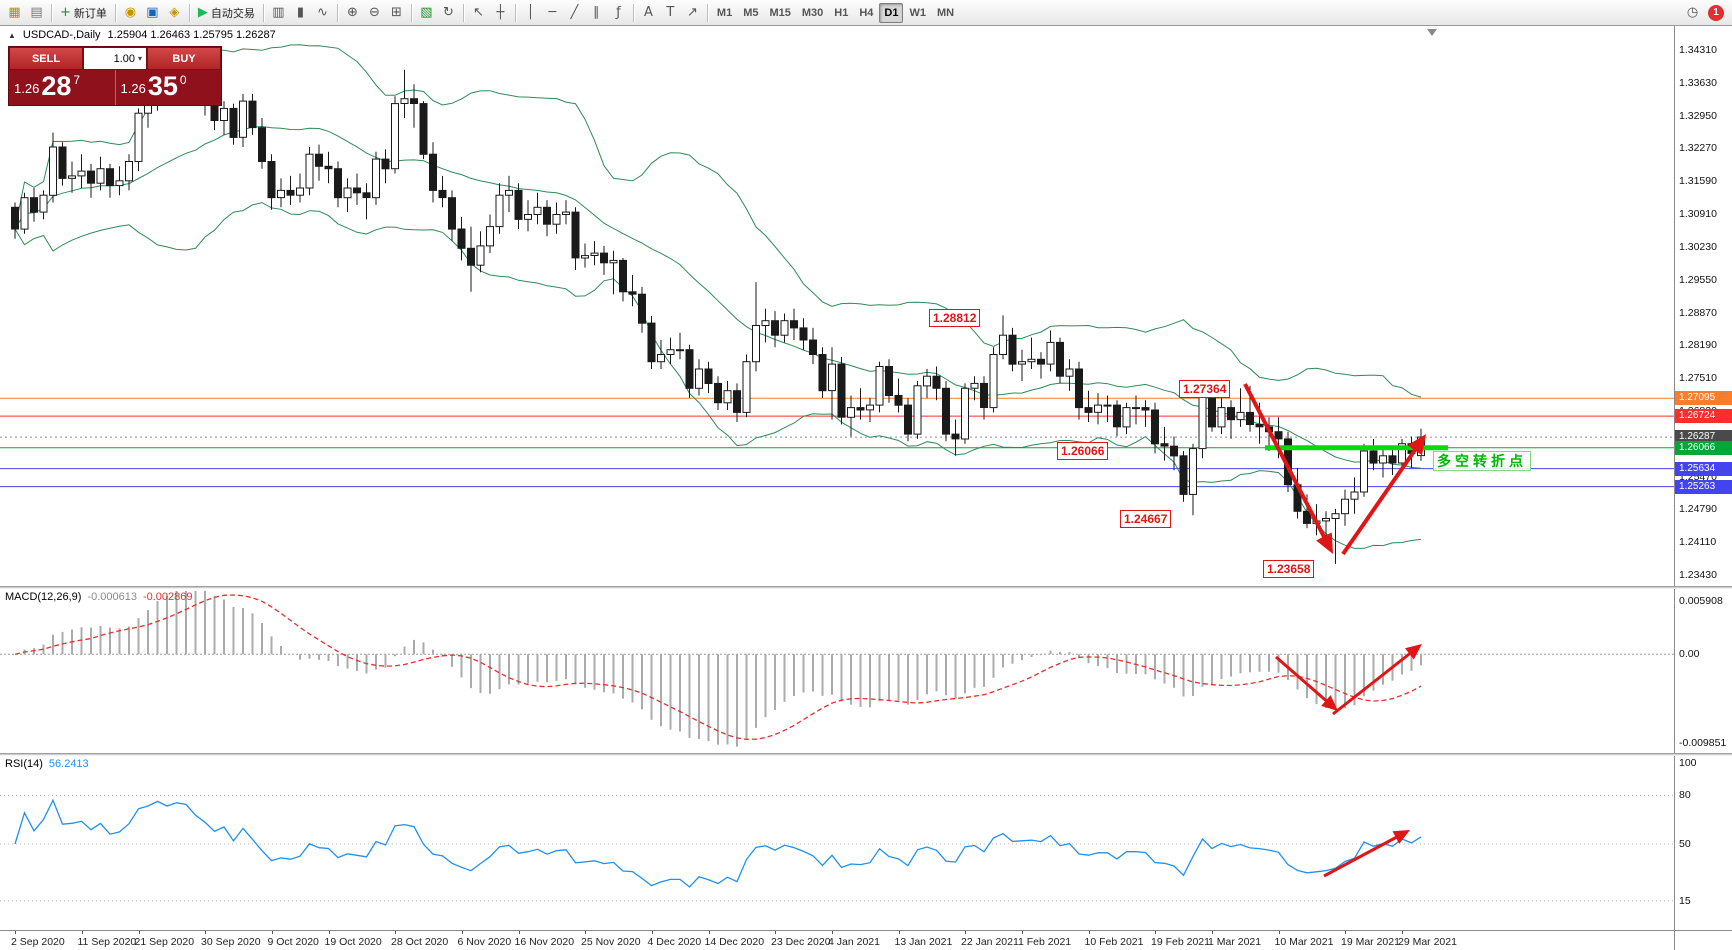  Describe the element at coordinates (1703, 469) in the screenshot. I see `price-tag: 1.25634` at that location.